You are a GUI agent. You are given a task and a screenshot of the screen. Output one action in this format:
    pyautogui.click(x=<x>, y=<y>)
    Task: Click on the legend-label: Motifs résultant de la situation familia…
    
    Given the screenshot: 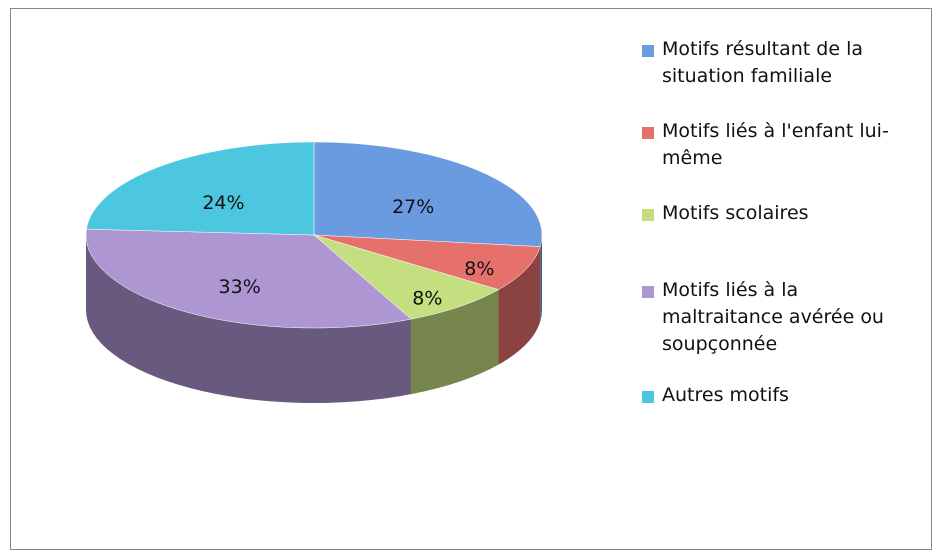 What is the action you would take?
    pyautogui.click(x=763, y=62)
    